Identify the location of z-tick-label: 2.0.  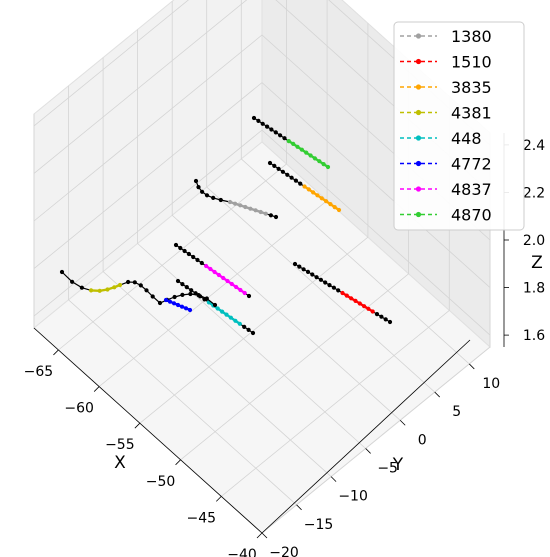
(534, 241).